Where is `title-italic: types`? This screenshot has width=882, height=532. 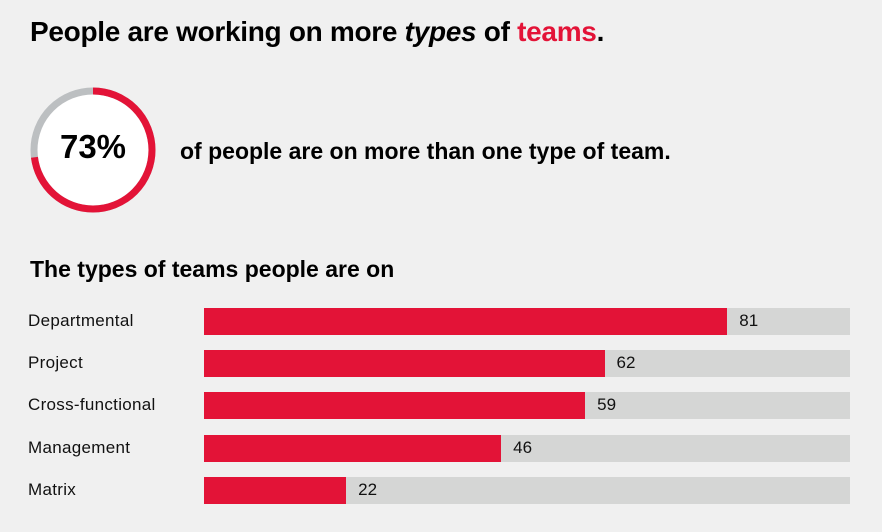 title-italic: types is located at coordinates (440, 31).